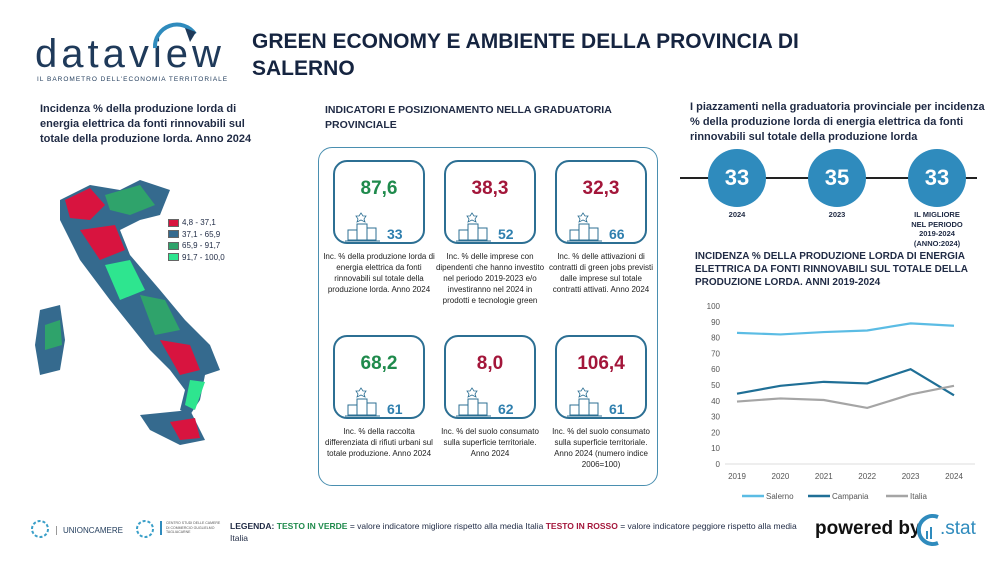  Describe the element at coordinates (837, 178) in the screenshot. I see `ranking-circle: 35` at that location.